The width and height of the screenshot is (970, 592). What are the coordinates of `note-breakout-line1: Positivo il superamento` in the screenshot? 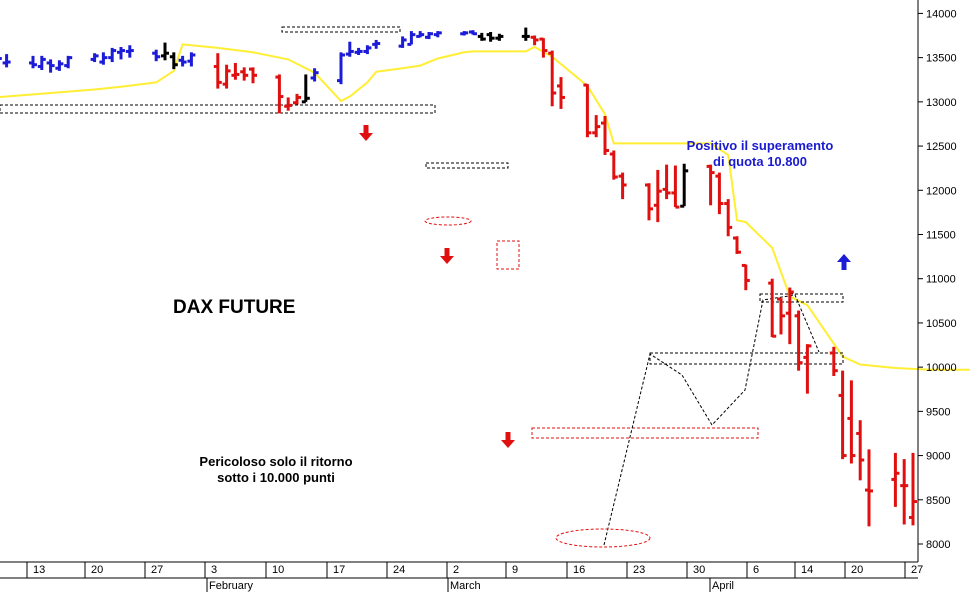 It's located at (760, 145).